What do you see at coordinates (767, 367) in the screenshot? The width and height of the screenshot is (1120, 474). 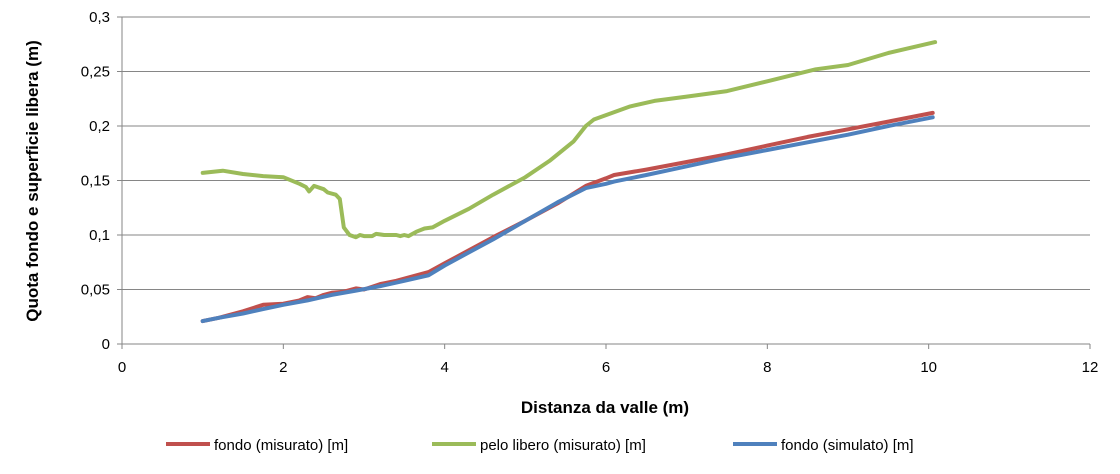 I see `x-tick-label: 8` at bounding box center [767, 367].